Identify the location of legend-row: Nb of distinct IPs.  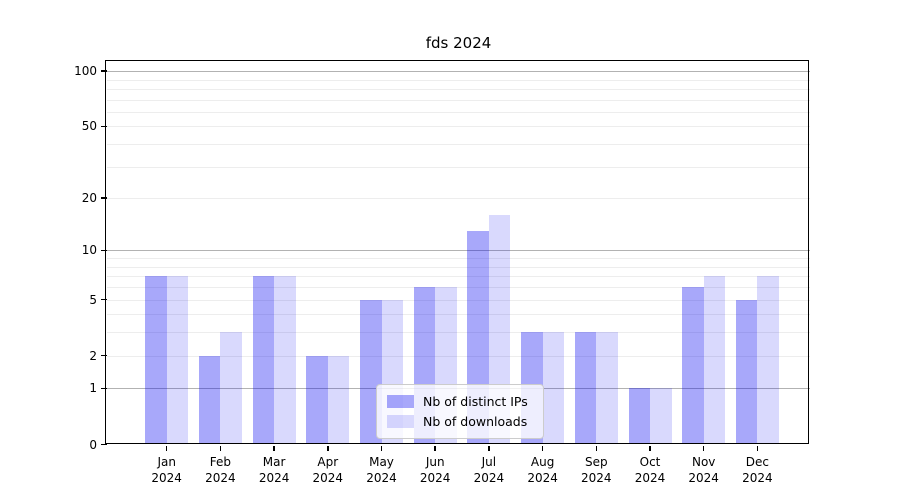
(460, 401).